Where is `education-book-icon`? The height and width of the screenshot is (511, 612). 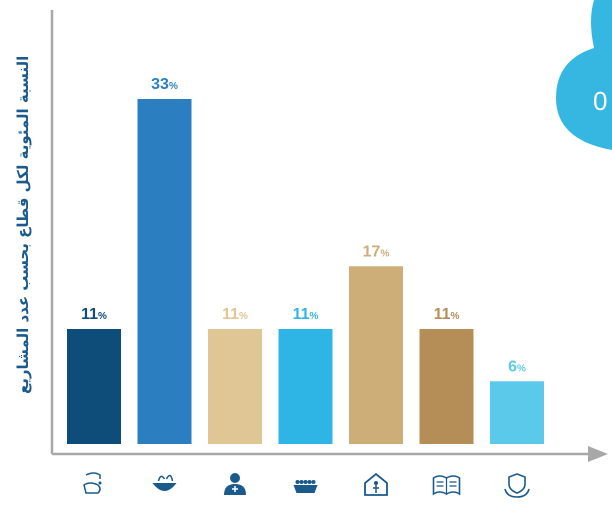
education-book-icon is located at coordinates (446, 485).